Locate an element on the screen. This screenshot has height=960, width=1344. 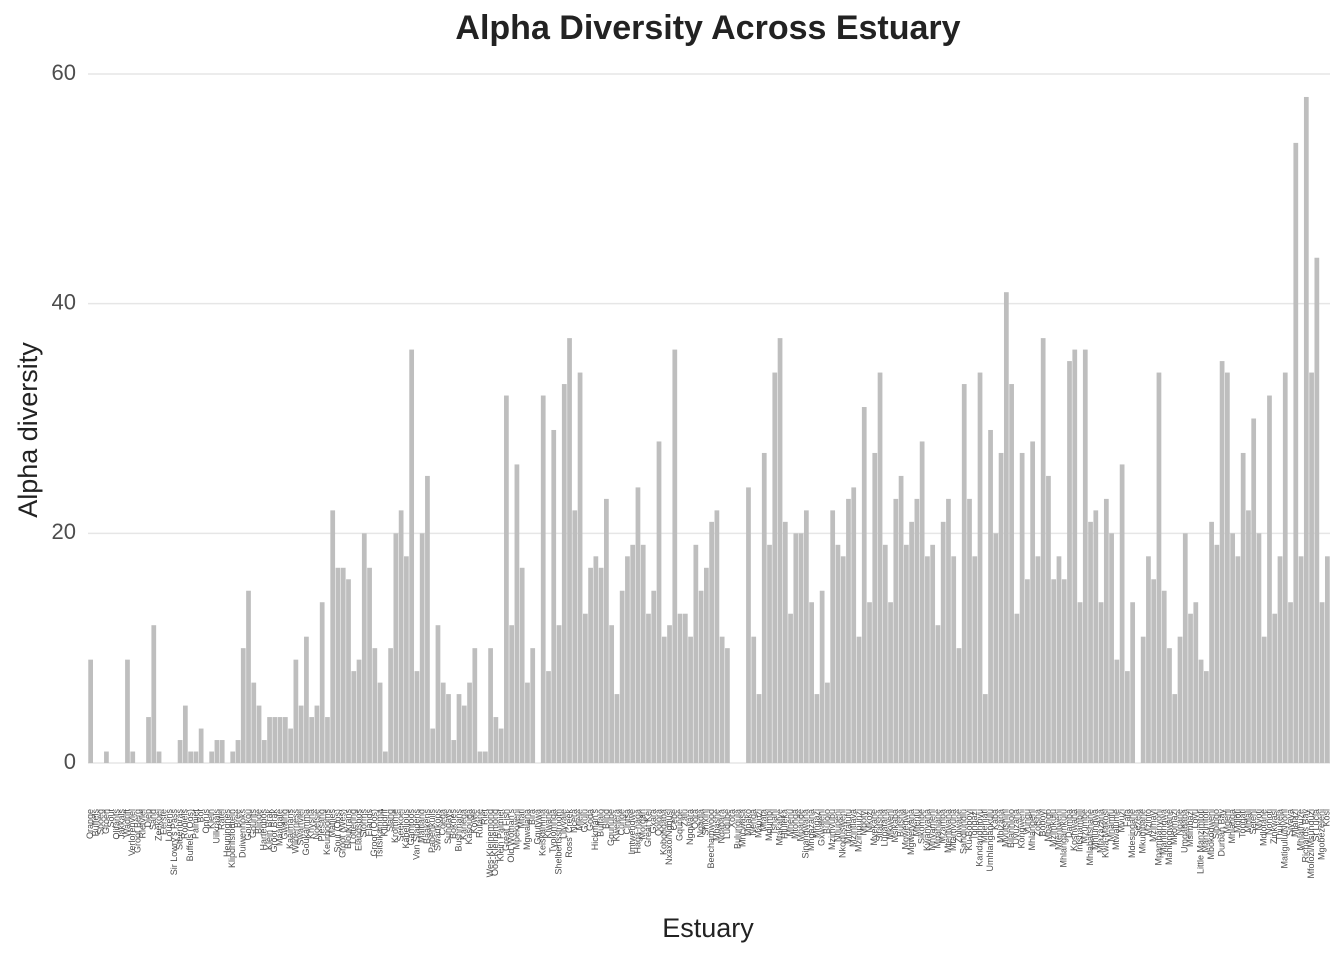
x-tick-label: Mgwetyana is located at coordinates (911, 832).